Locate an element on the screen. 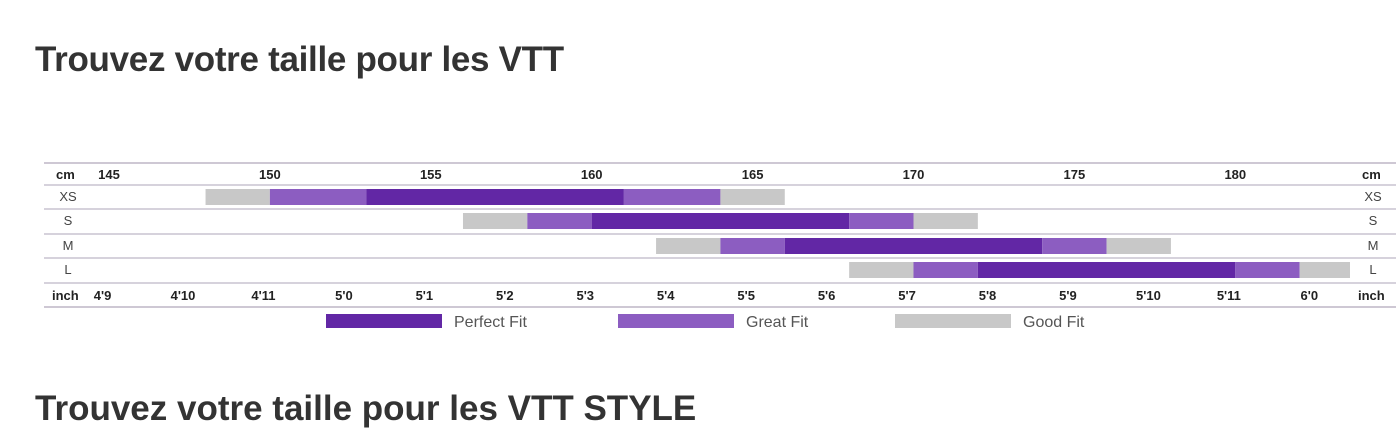 Image resolution: width=1396 pixels, height=429 pixels. tick-label-cm: 165 is located at coordinates (753, 174).